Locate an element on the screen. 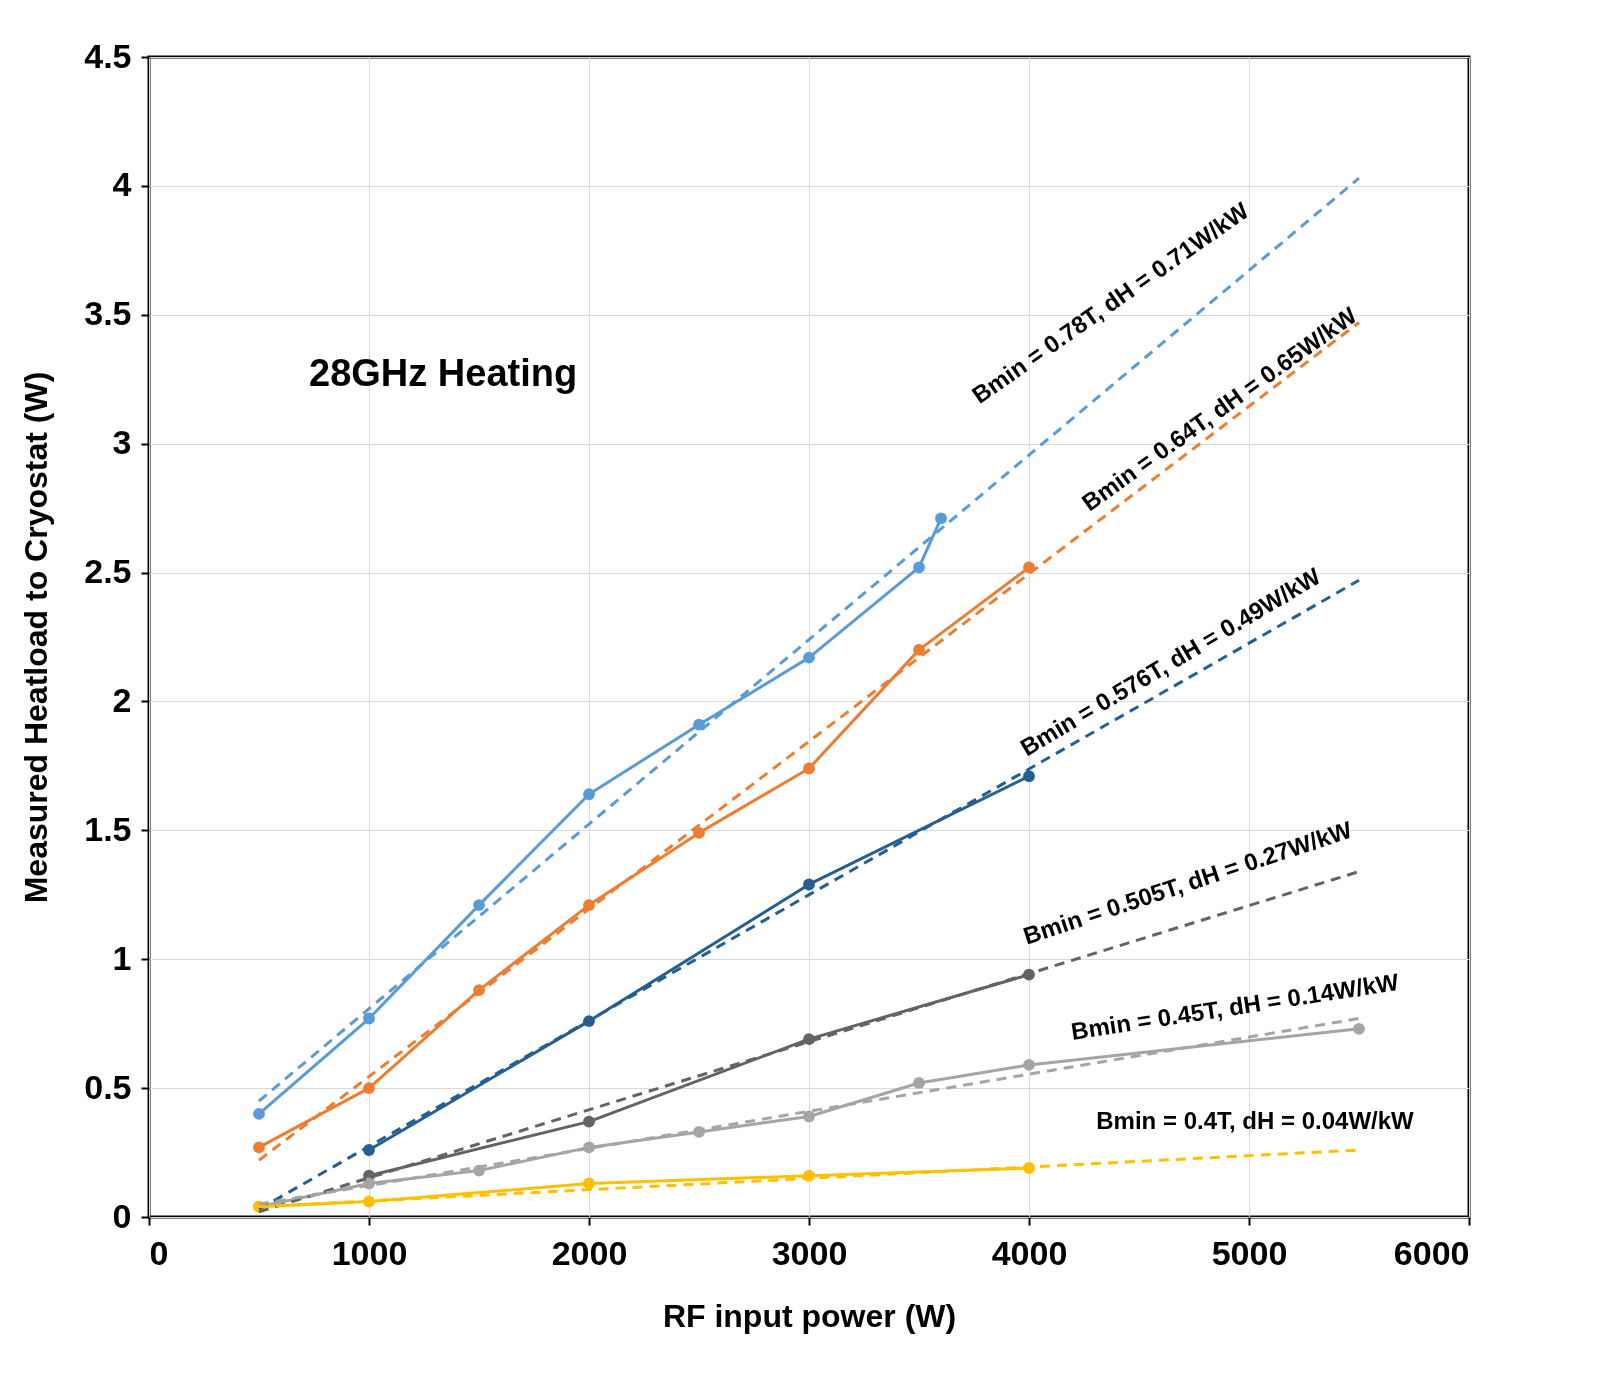 The height and width of the screenshot is (1394, 1604). x-tick-label: 6000 is located at coordinates (1431, 1252).